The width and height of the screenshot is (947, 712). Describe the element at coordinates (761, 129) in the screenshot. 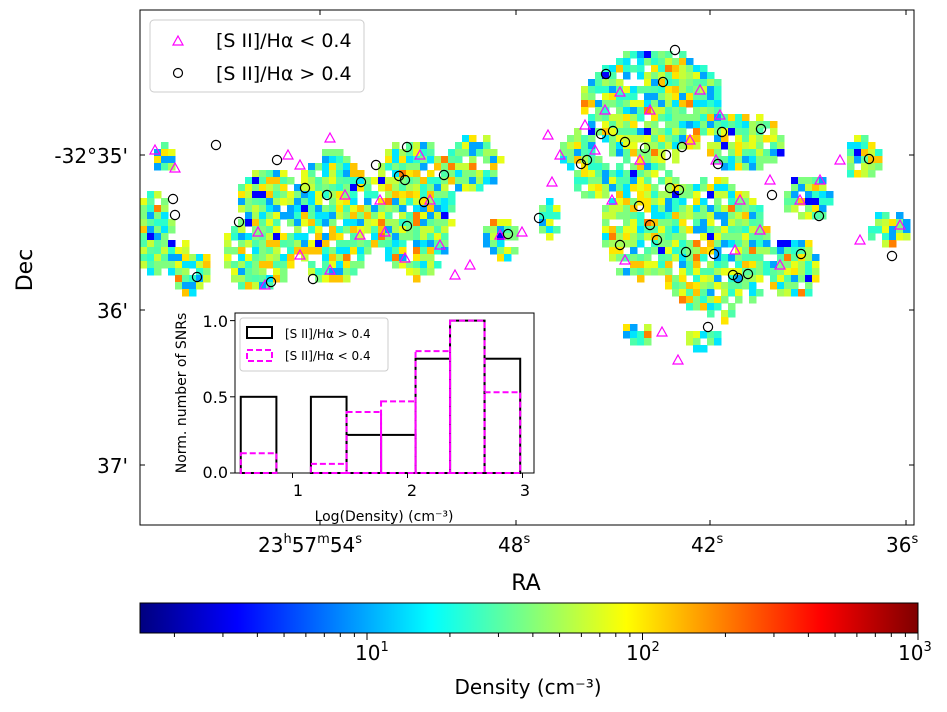

I see `snr-circle-marker` at that location.